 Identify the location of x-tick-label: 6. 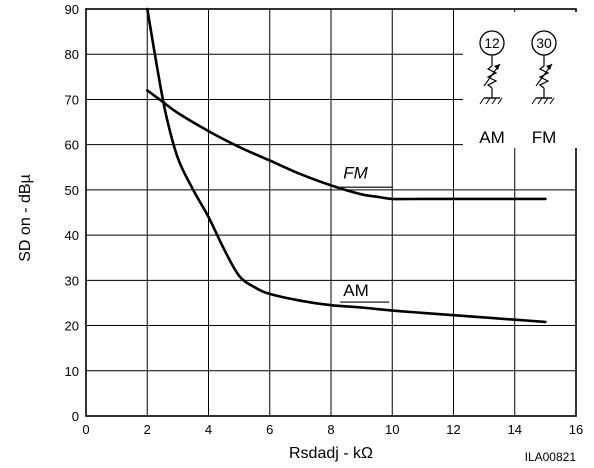
(269, 429).